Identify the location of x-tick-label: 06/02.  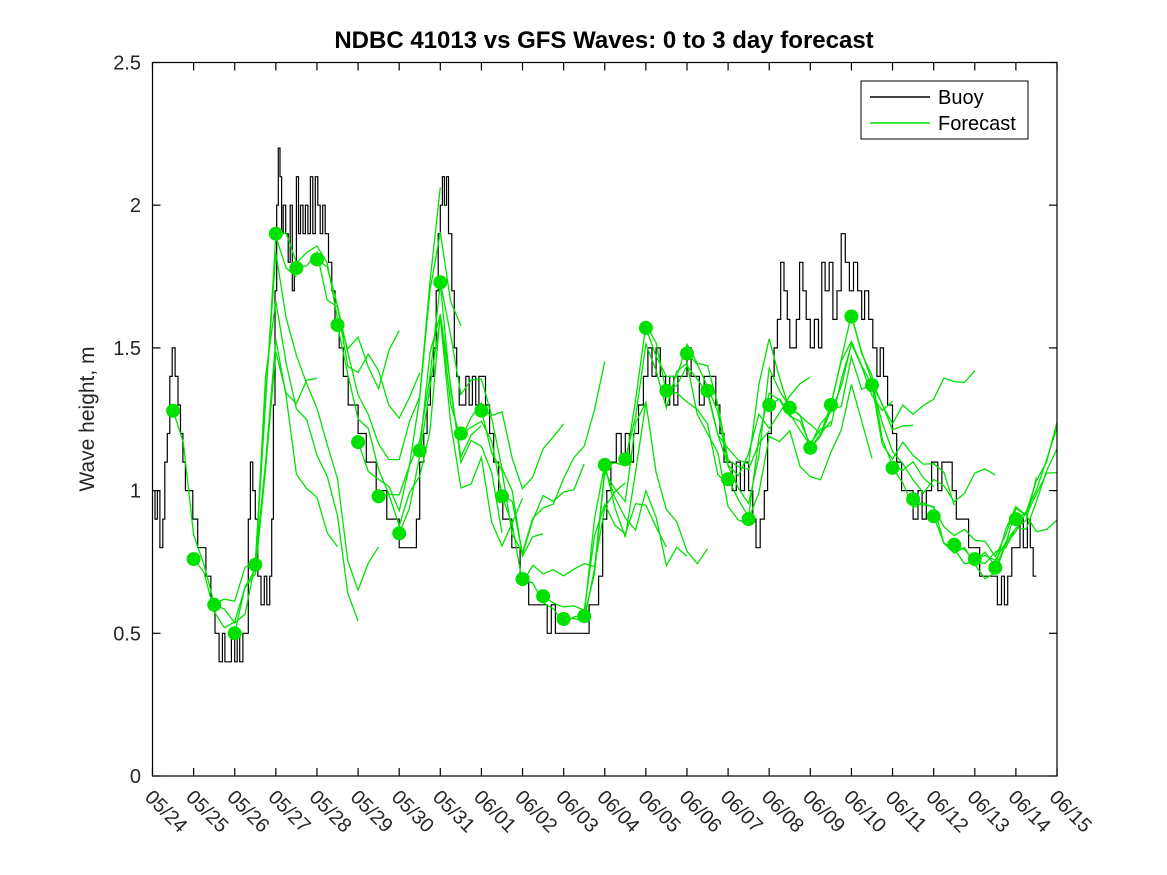
(535, 811).